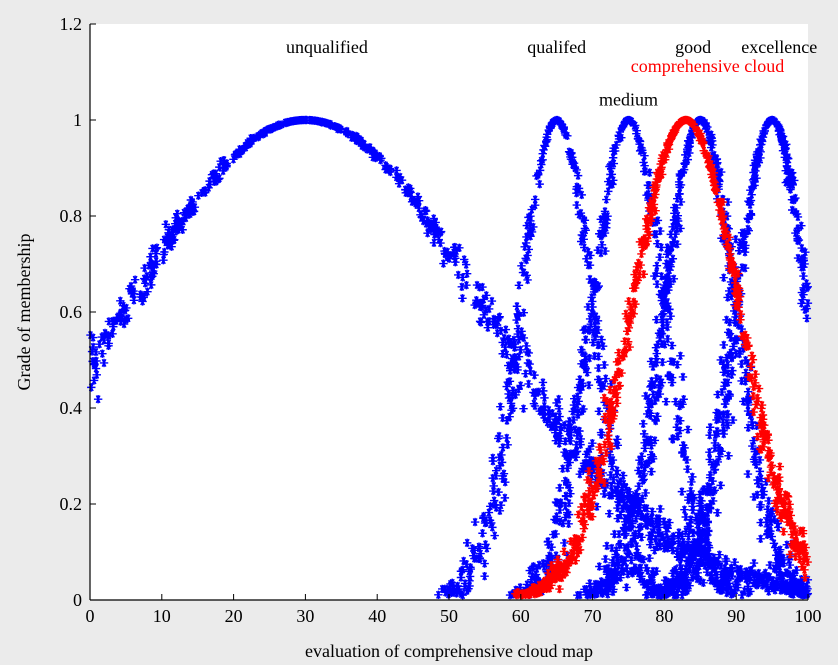 The width and height of the screenshot is (838, 665). What do you see at coordinates (71, 504) in the screenshot?
I see `y-tick-label: 0.2` at bounding box center [71, 504].